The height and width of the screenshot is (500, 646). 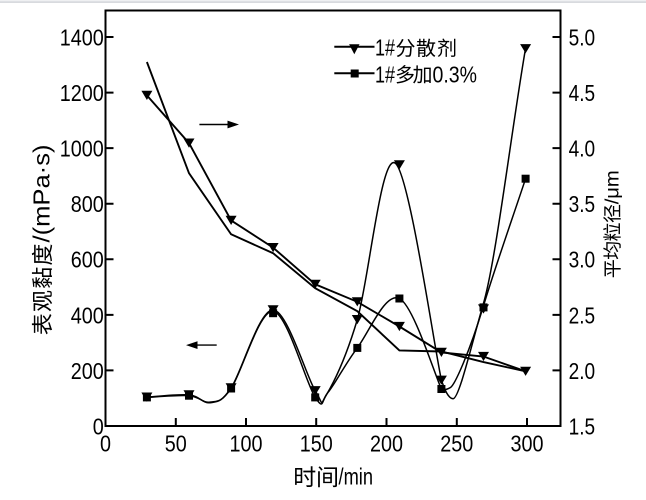 I want to click on svg-text: 1.5, so click(x=582, y=426).